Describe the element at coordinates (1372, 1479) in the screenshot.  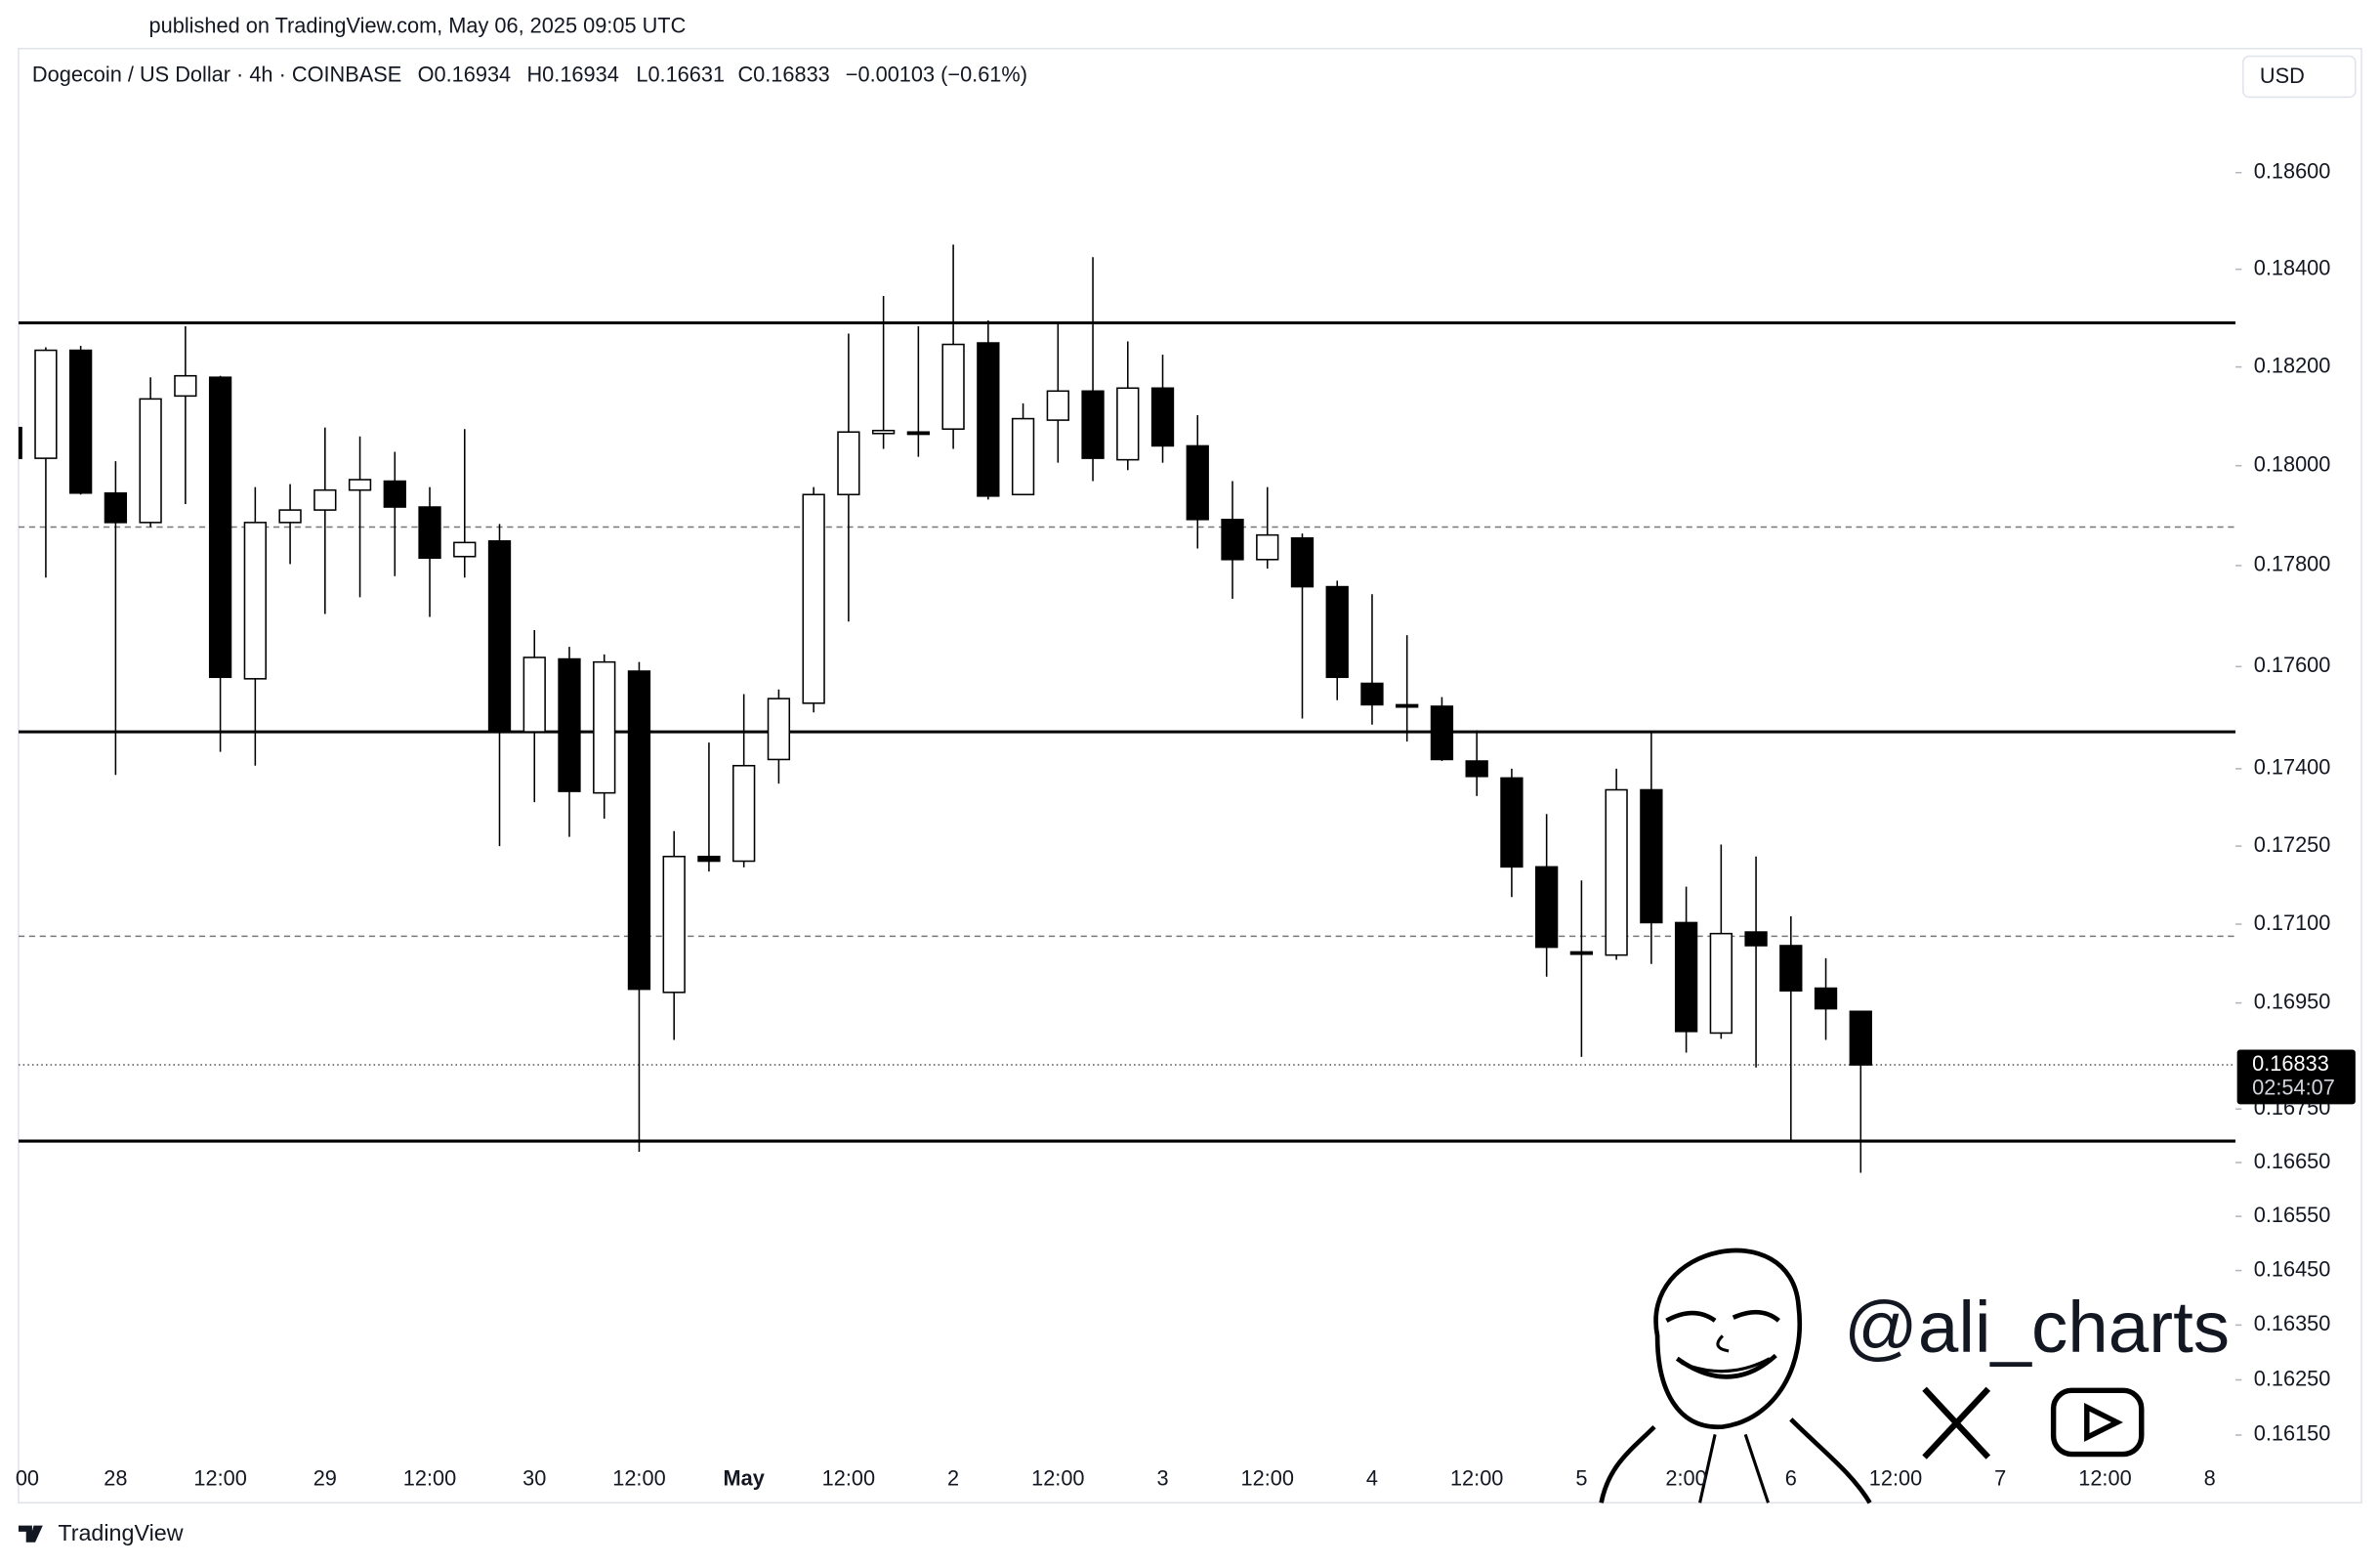
I see `x-tick-label: 4` at that location.